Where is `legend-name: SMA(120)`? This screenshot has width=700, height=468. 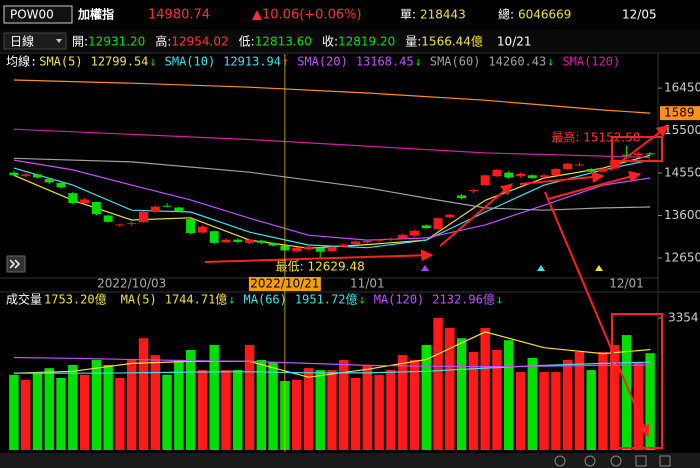
legend-name: SMA(120) is located at coordinates (591, 62).